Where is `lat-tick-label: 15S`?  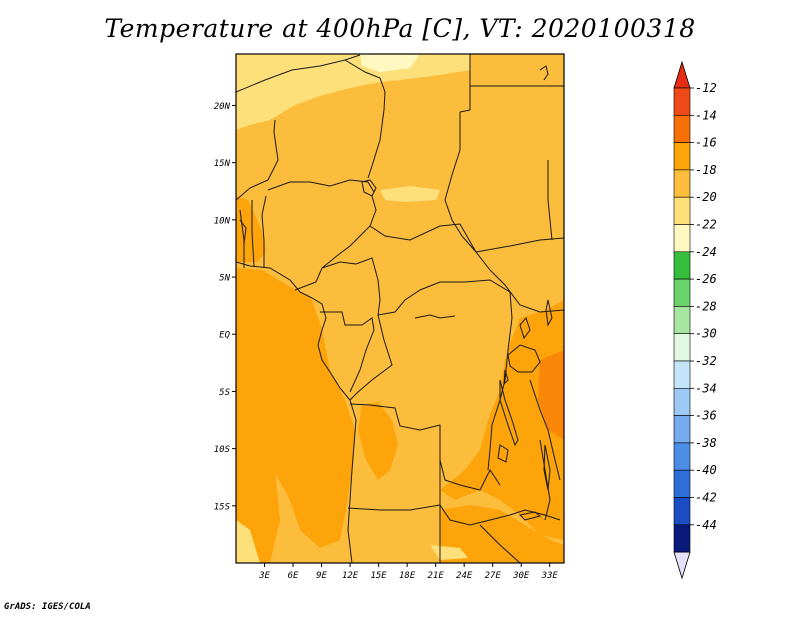
lat-tick-label: 15S is located at coordinates (222, 507).